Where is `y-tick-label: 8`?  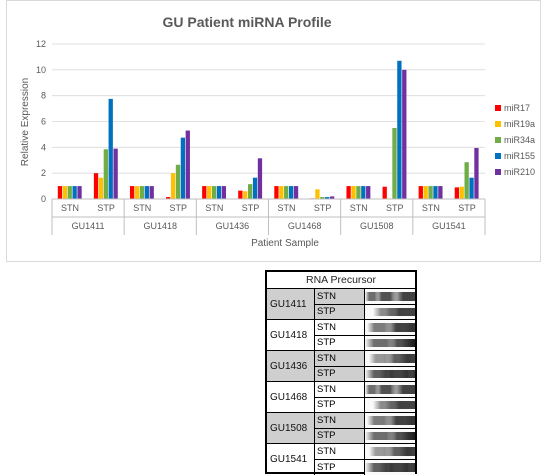
y-tick-label: 8 is located at coordinates (43, 96).